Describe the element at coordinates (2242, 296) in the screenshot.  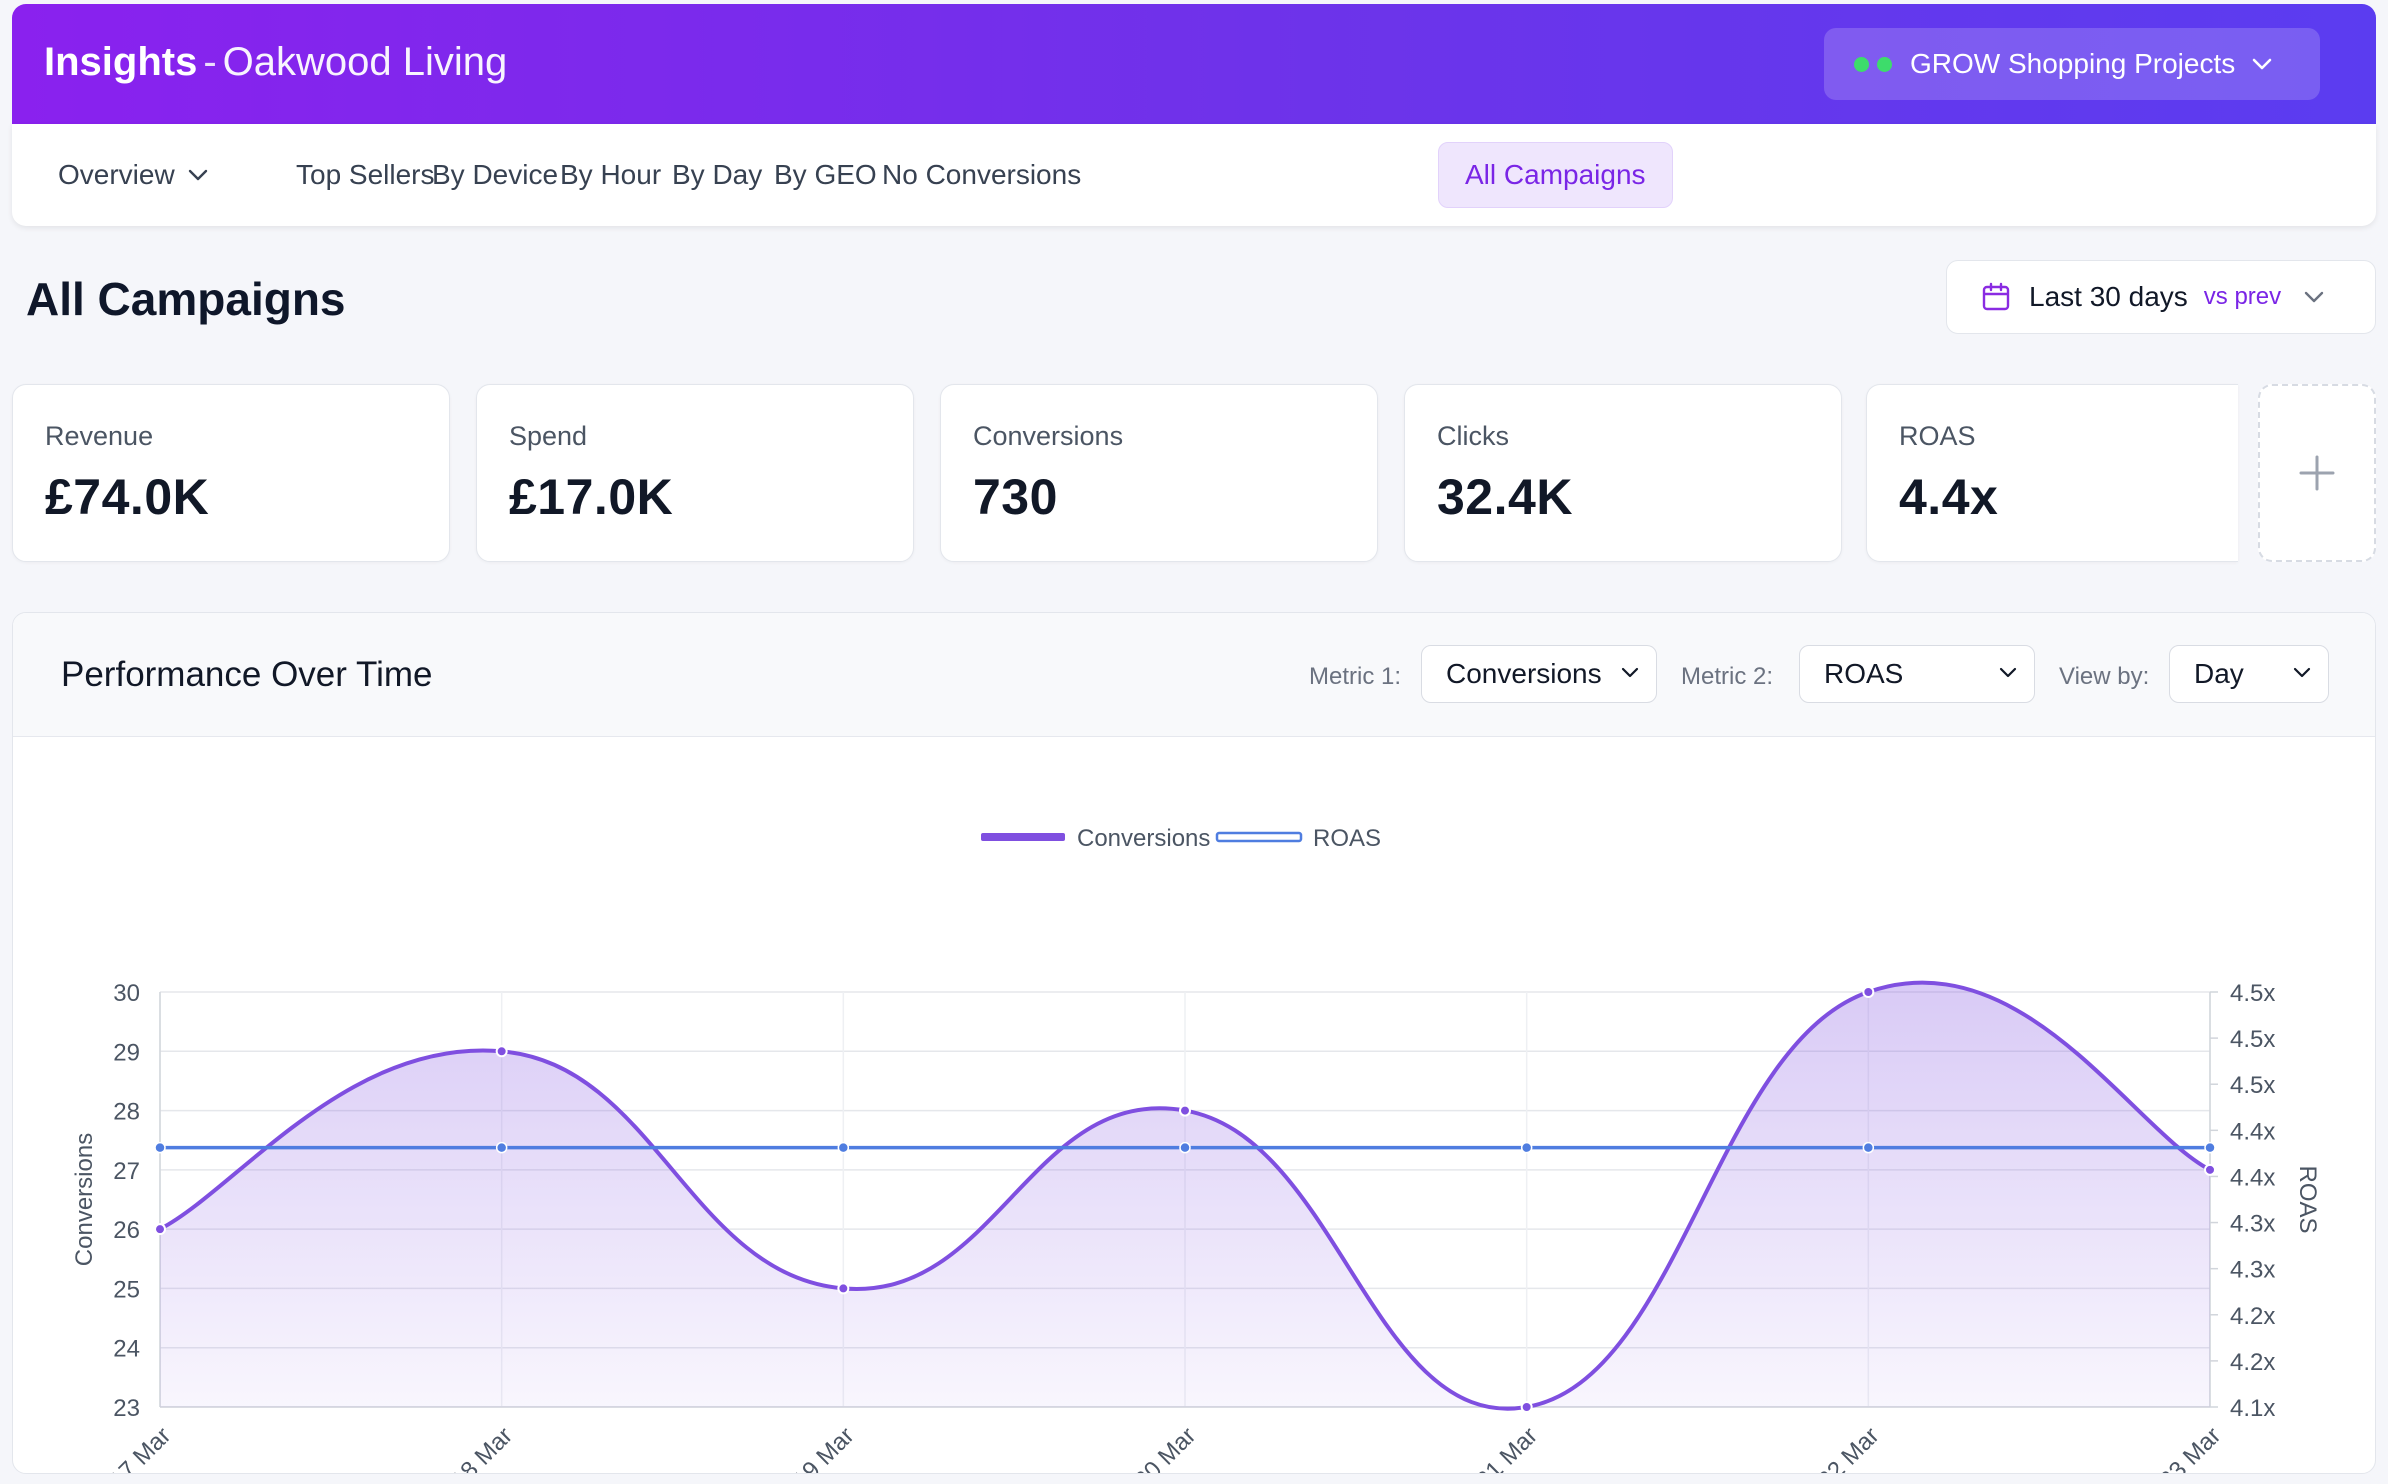
I see `compare-label: vs prev` at that location.